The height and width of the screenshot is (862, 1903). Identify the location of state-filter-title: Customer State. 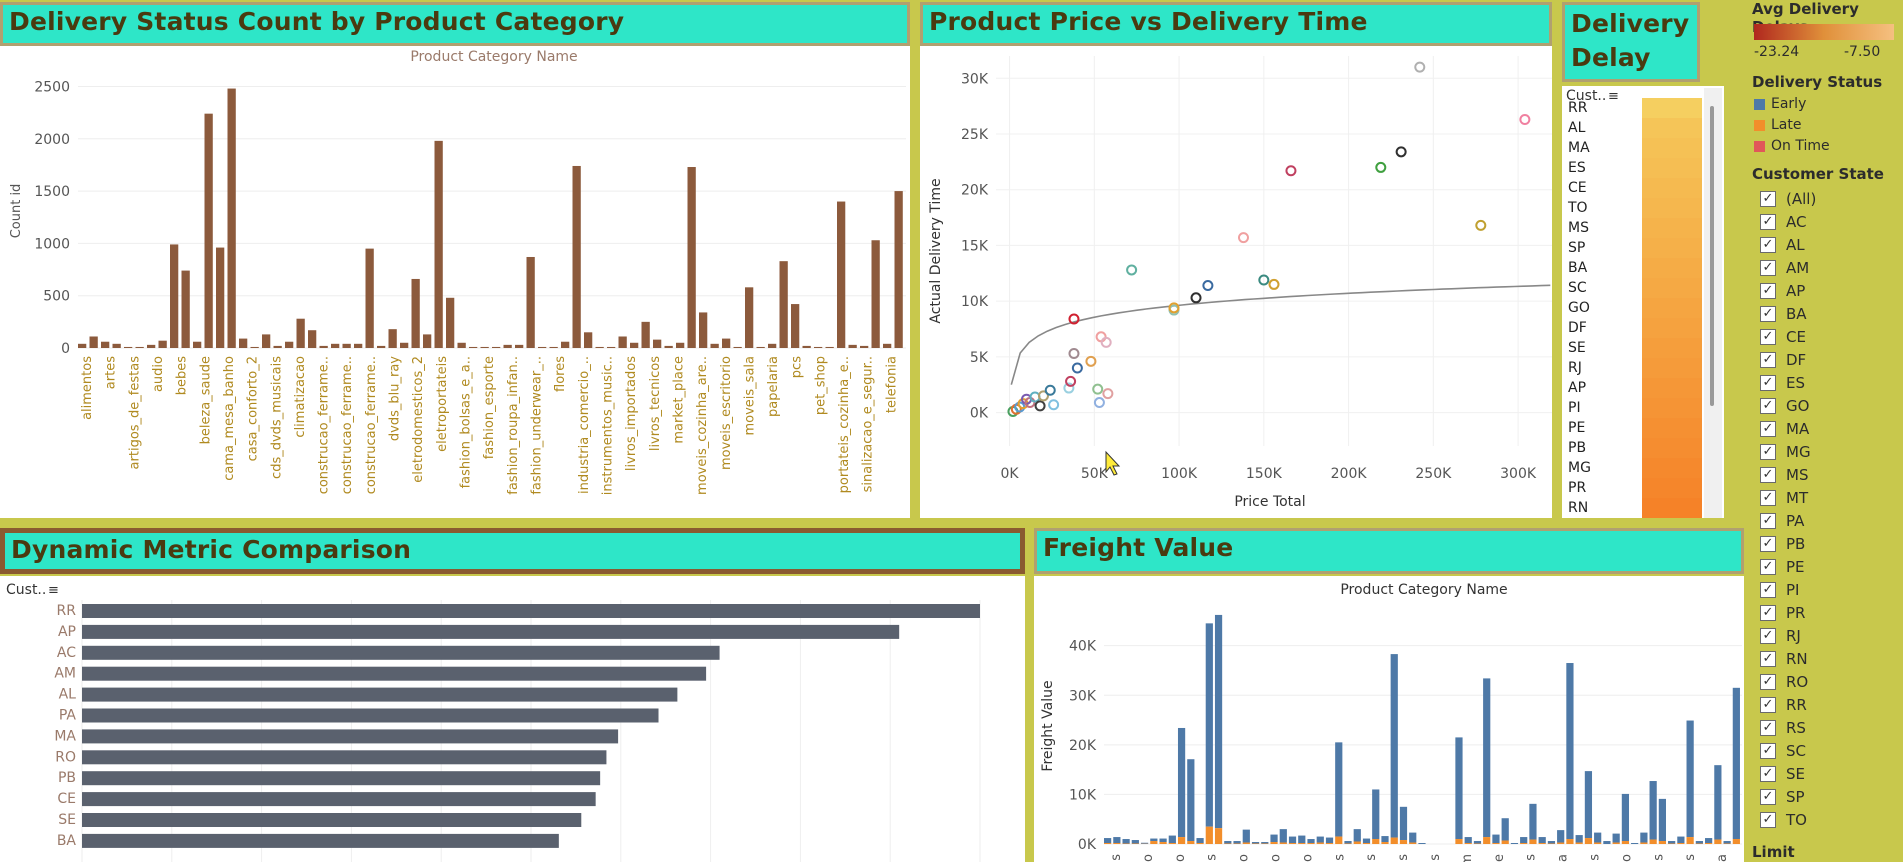
(1818, 174).